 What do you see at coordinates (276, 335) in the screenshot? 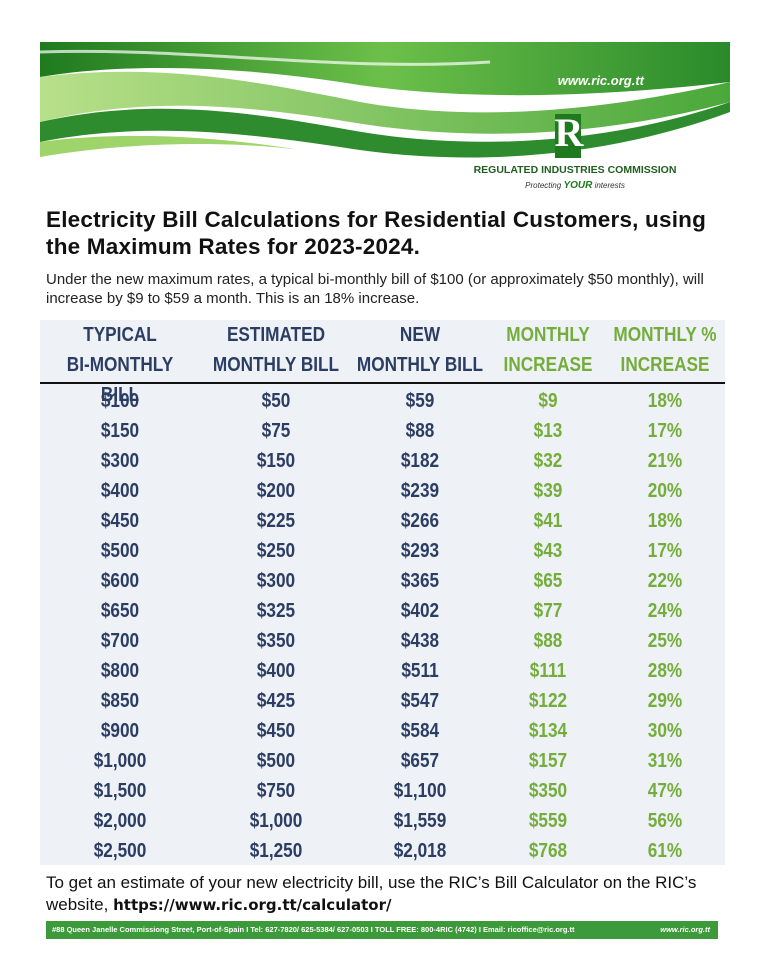
I see `column-header: ESTIMATED` at bounding box center [276, 335].